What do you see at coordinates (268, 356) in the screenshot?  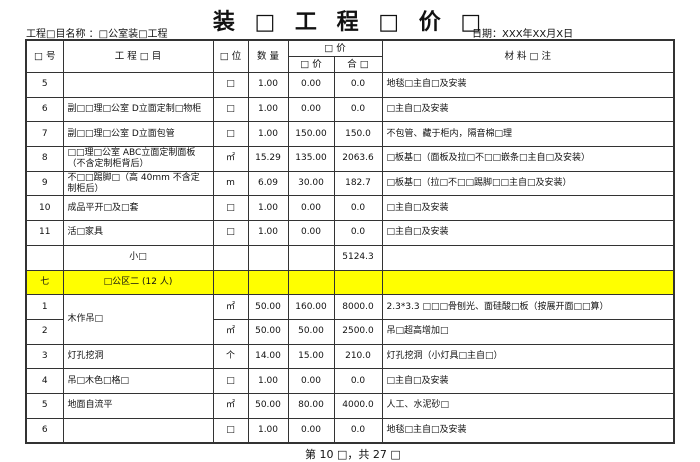 I see `qty-cell: 14.00` at bounding box center [268, 356].